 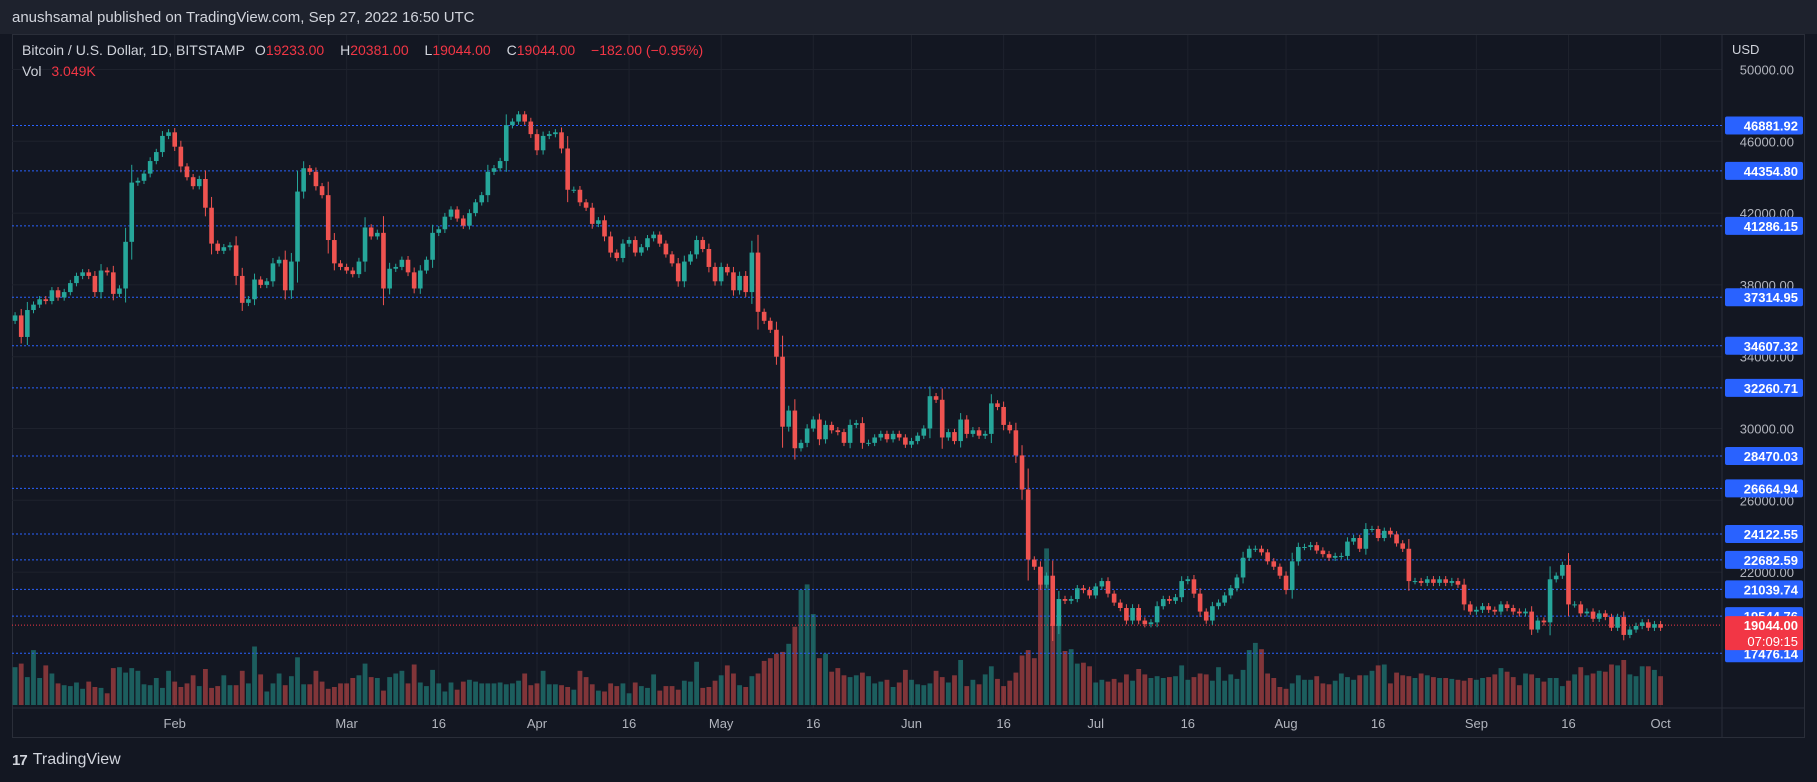 I want to click on low-label: L, so click(x=428, y=50).